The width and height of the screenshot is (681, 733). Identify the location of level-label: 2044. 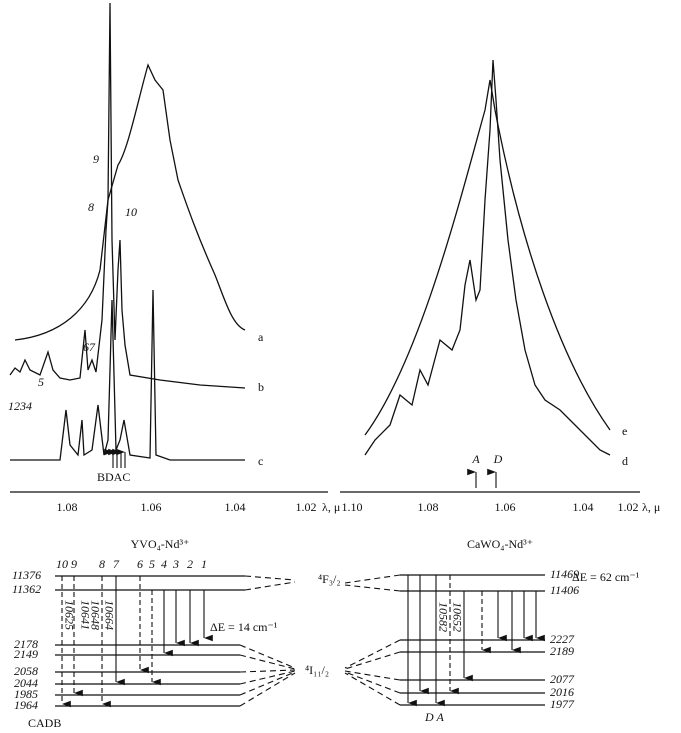
(26, 683).